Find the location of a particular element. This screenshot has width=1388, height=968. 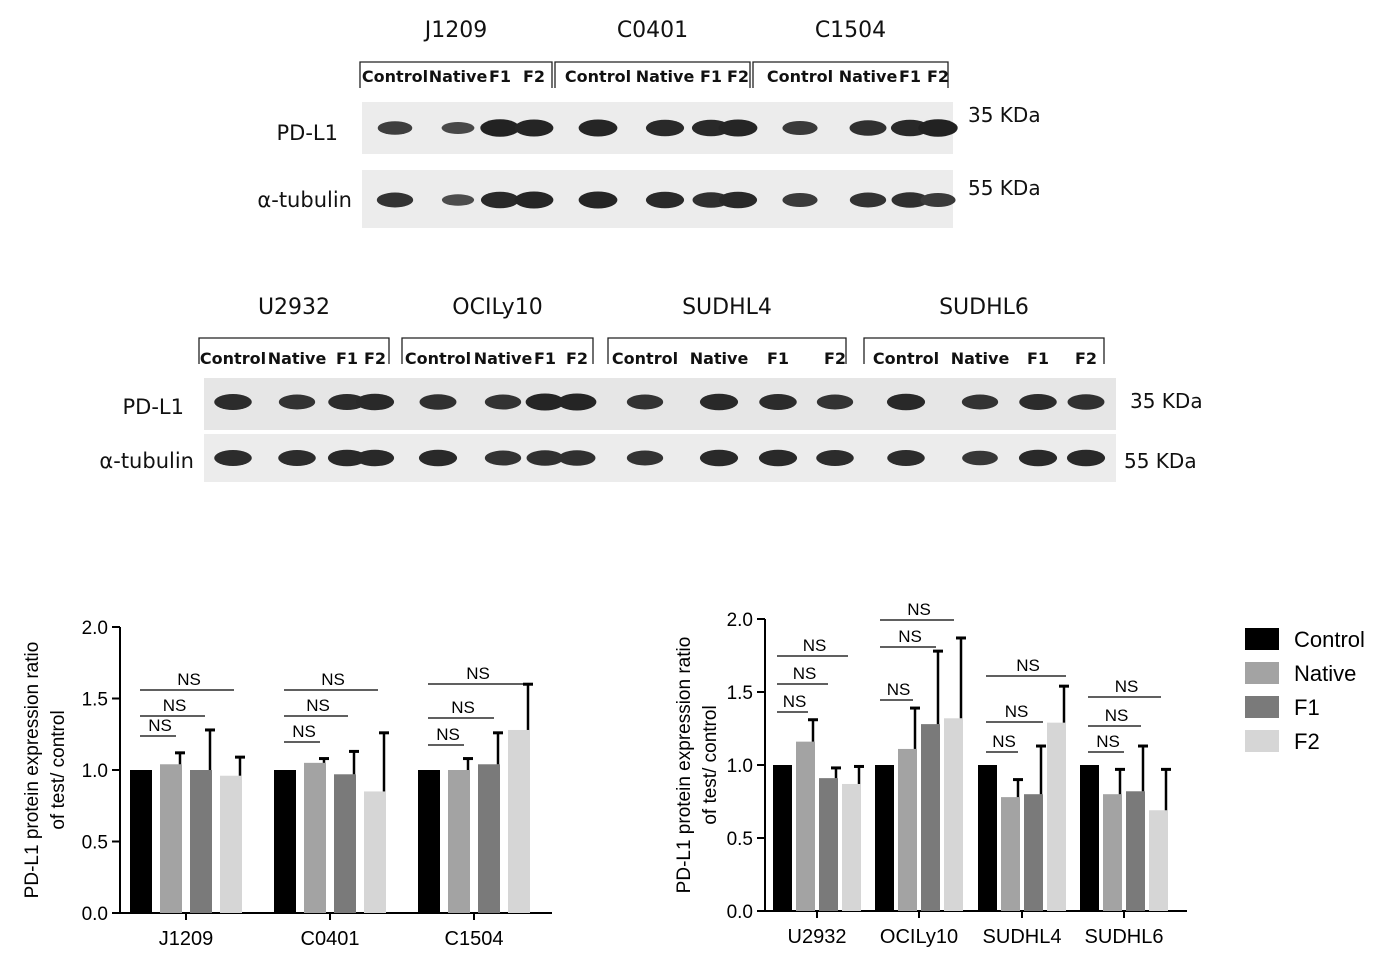

cell-line-title: SUDHL6 is located at coordinates (984, 307).